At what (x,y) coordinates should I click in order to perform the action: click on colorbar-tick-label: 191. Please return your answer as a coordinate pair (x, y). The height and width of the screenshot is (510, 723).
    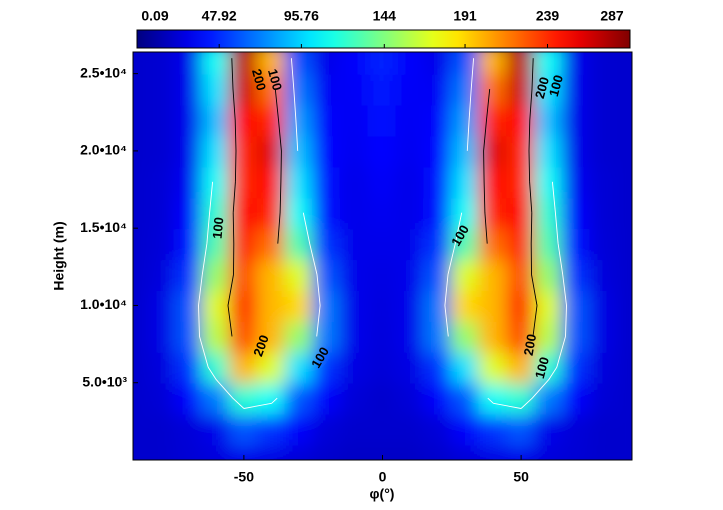
    Looking at the image, I should click on (465, 16).